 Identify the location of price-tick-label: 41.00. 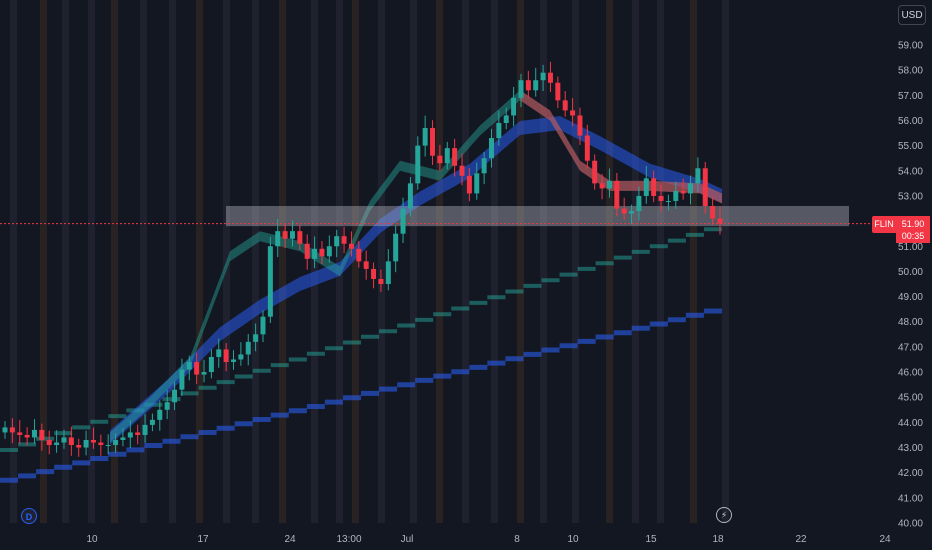
(910, 498).